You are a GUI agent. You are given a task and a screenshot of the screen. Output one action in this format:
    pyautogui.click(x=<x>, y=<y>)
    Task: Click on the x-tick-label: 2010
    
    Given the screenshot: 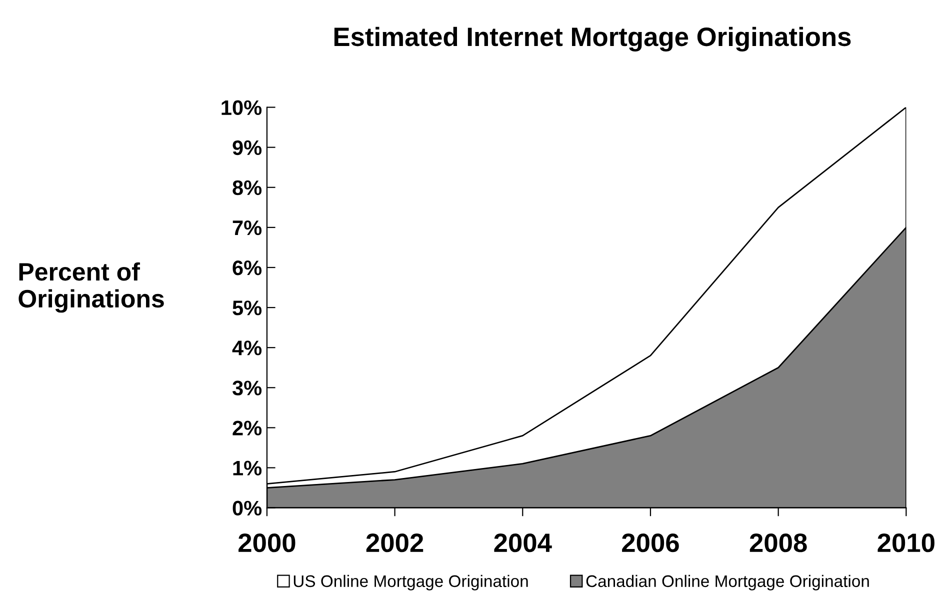 What is the action you would take?
    pyautogui.click(x=906, y=542)
    